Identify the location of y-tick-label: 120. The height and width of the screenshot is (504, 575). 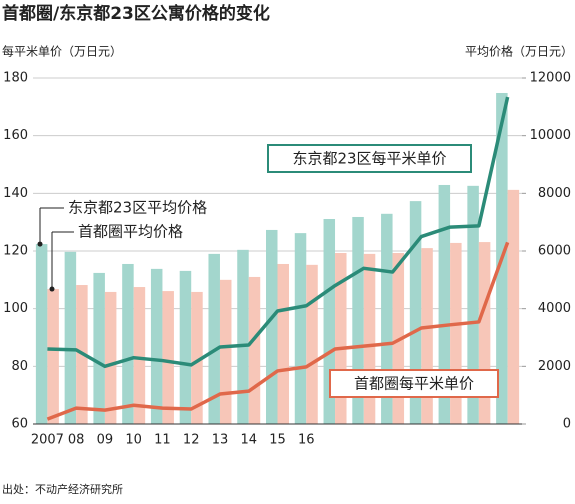
(15, 251).